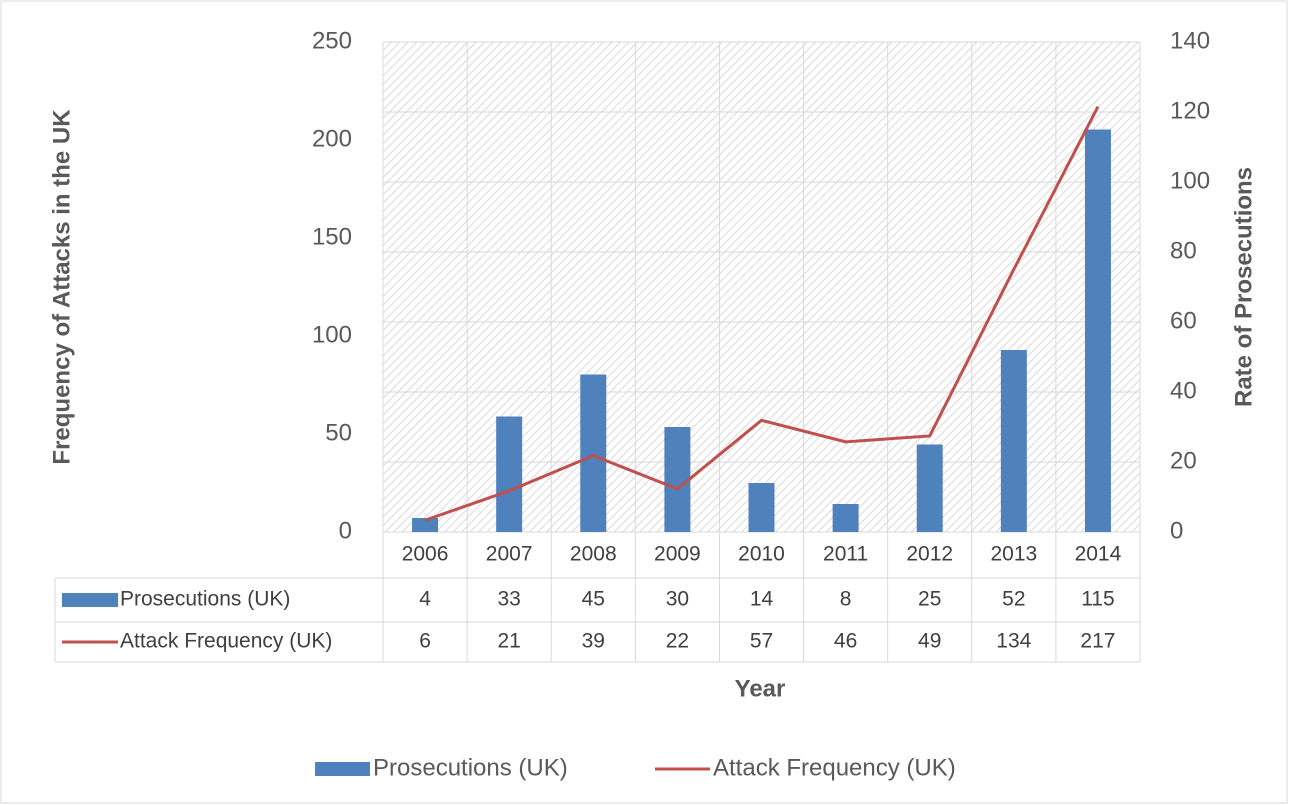 This screenshot has width=1289, height=805. What do you see at coordinates (1183, 250) in the screenshot?
I see `y2-tick-label: 80` at bounding box center [1183, 250].